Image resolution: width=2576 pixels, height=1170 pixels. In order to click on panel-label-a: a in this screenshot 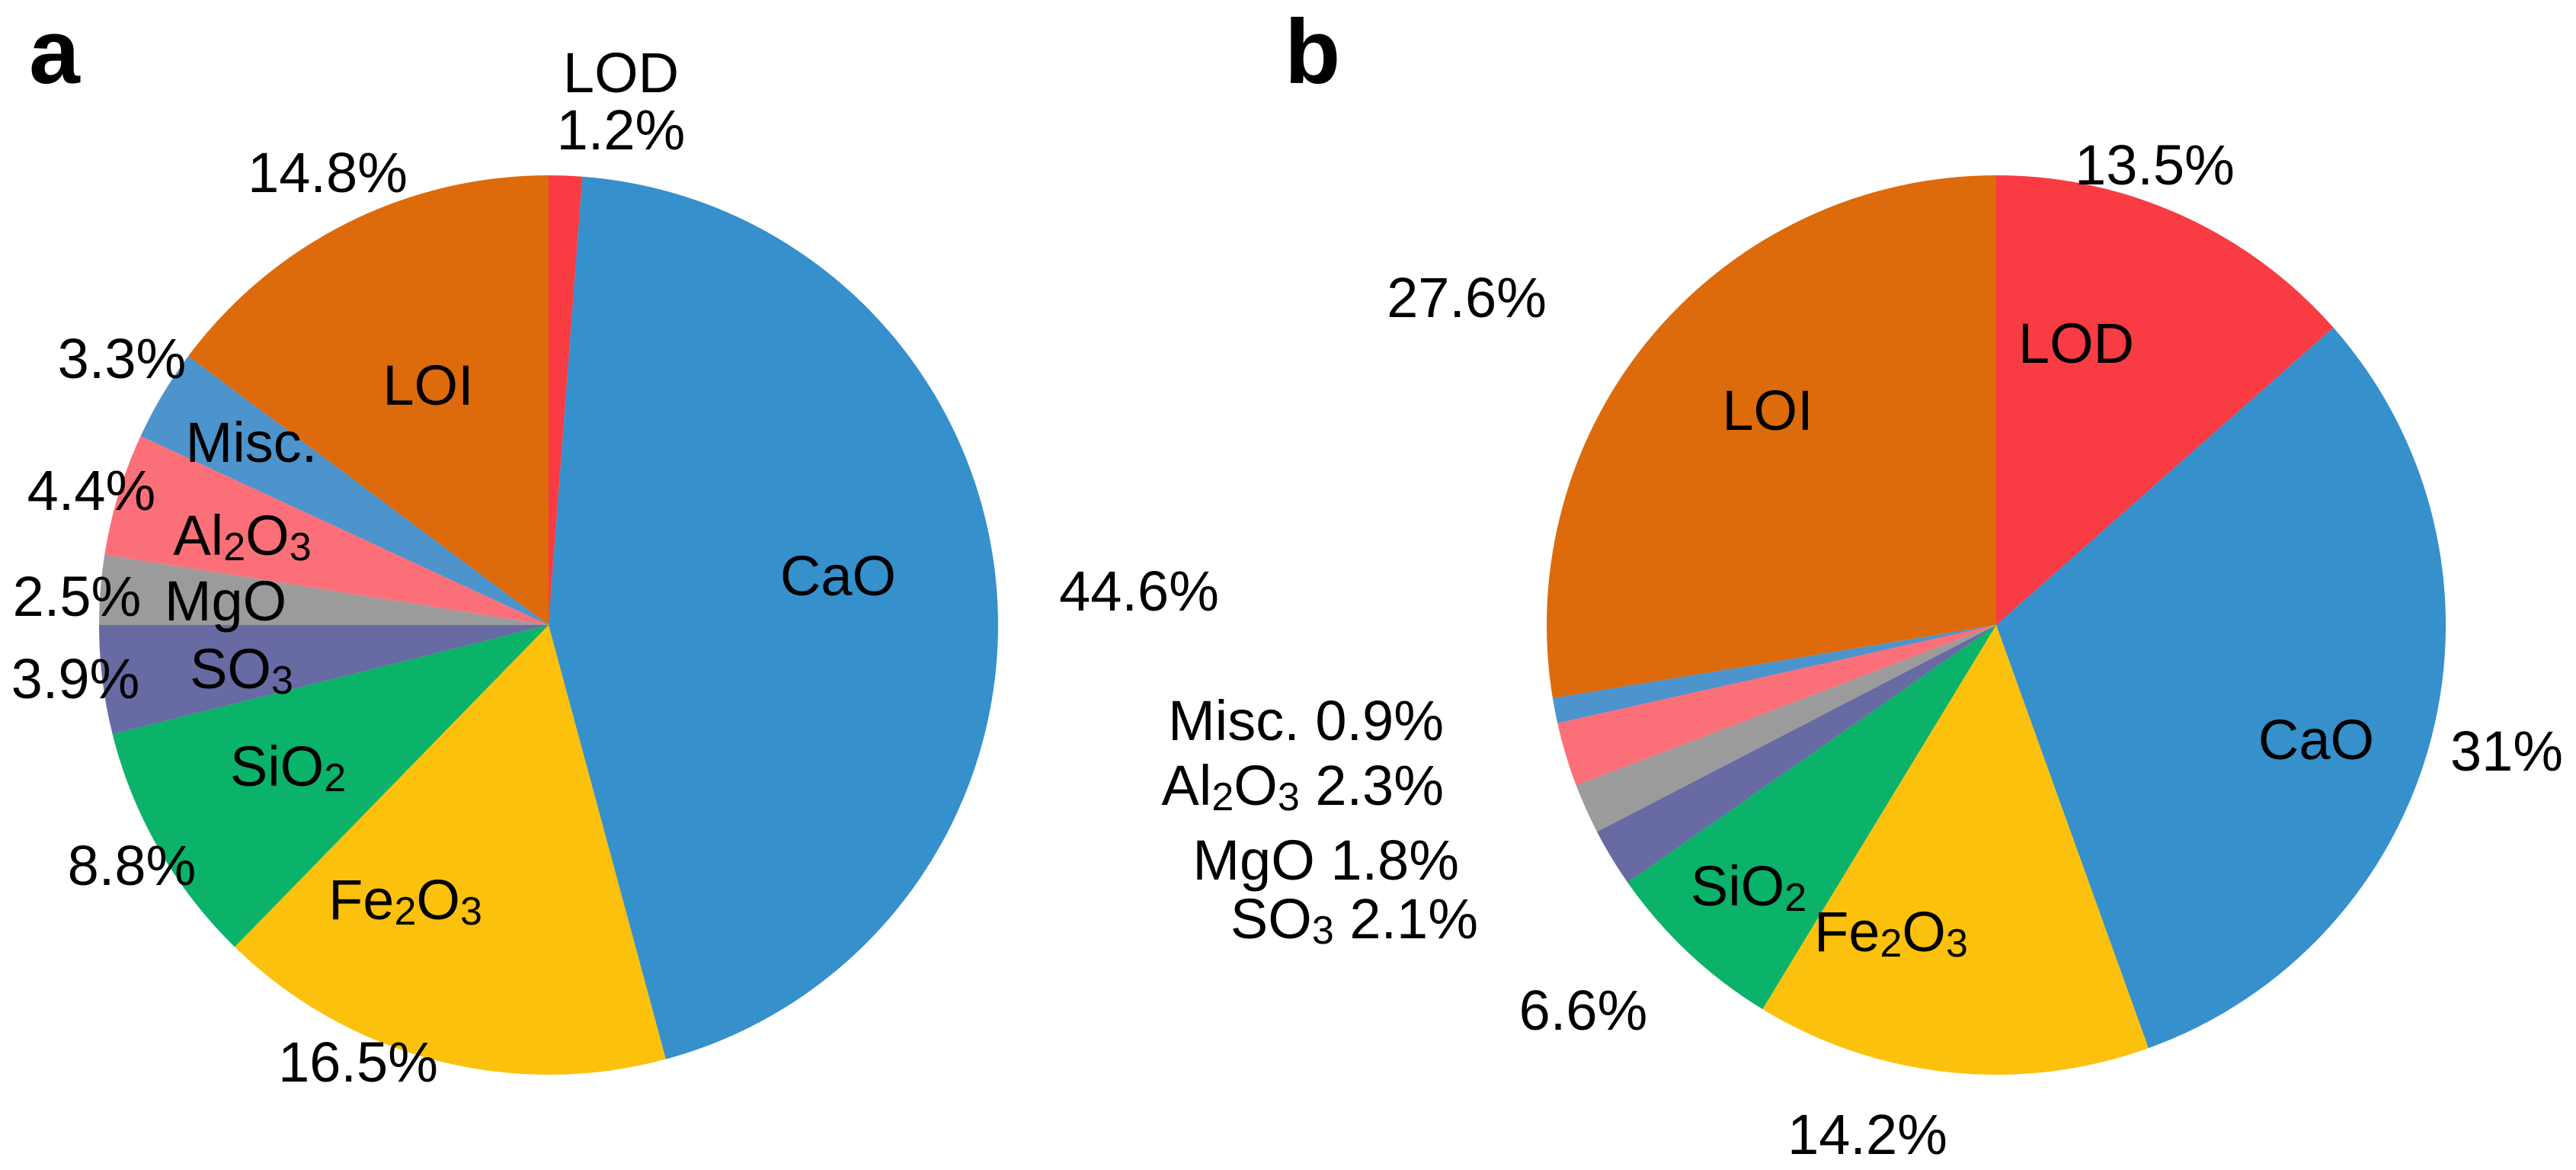, I will do `click(54, 52)`.